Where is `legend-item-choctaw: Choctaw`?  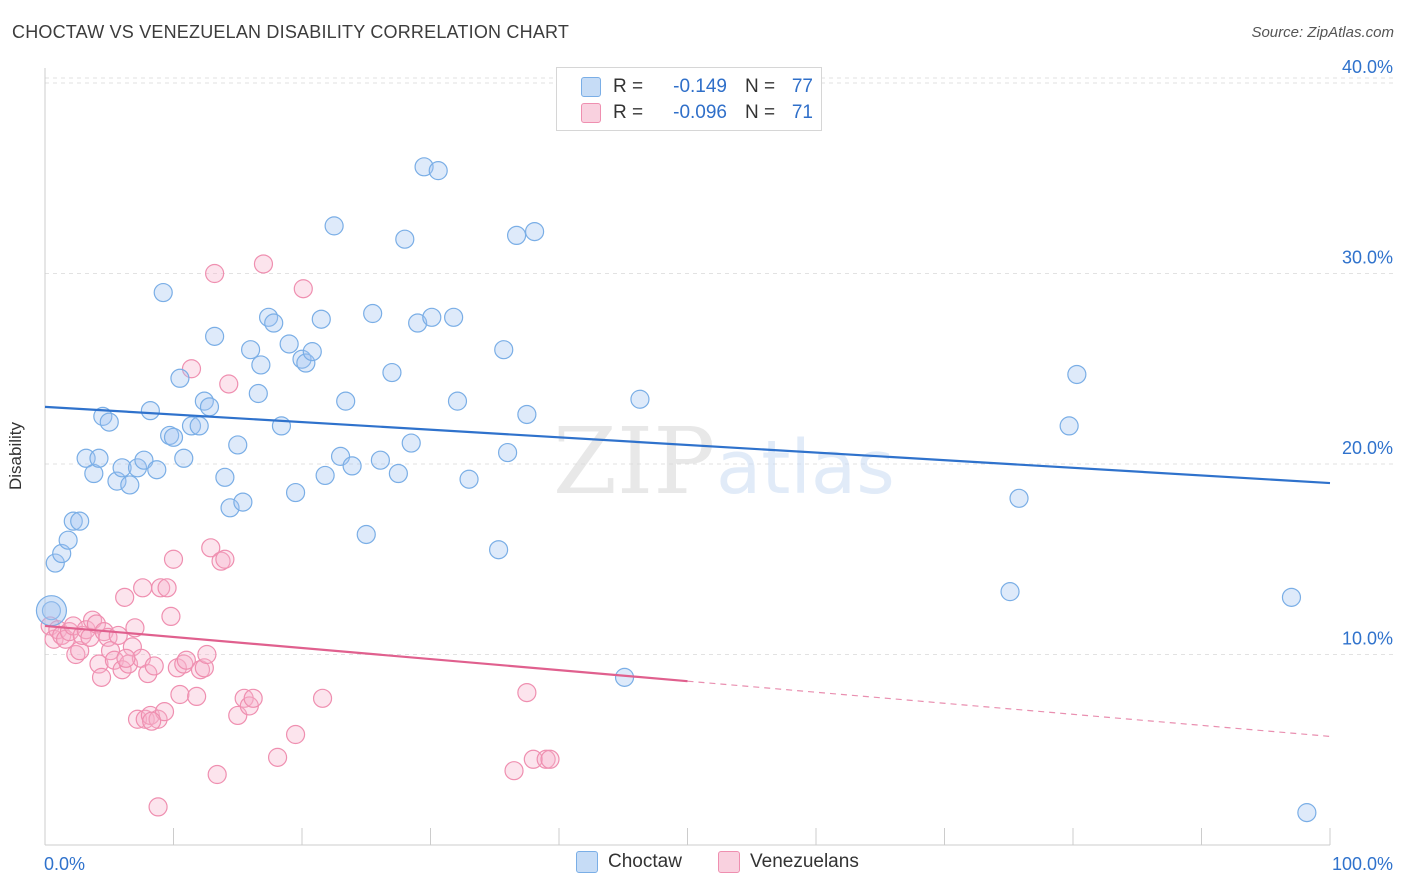
legend-item-choctaw: Choctaw is located at coordinates (629, 862).